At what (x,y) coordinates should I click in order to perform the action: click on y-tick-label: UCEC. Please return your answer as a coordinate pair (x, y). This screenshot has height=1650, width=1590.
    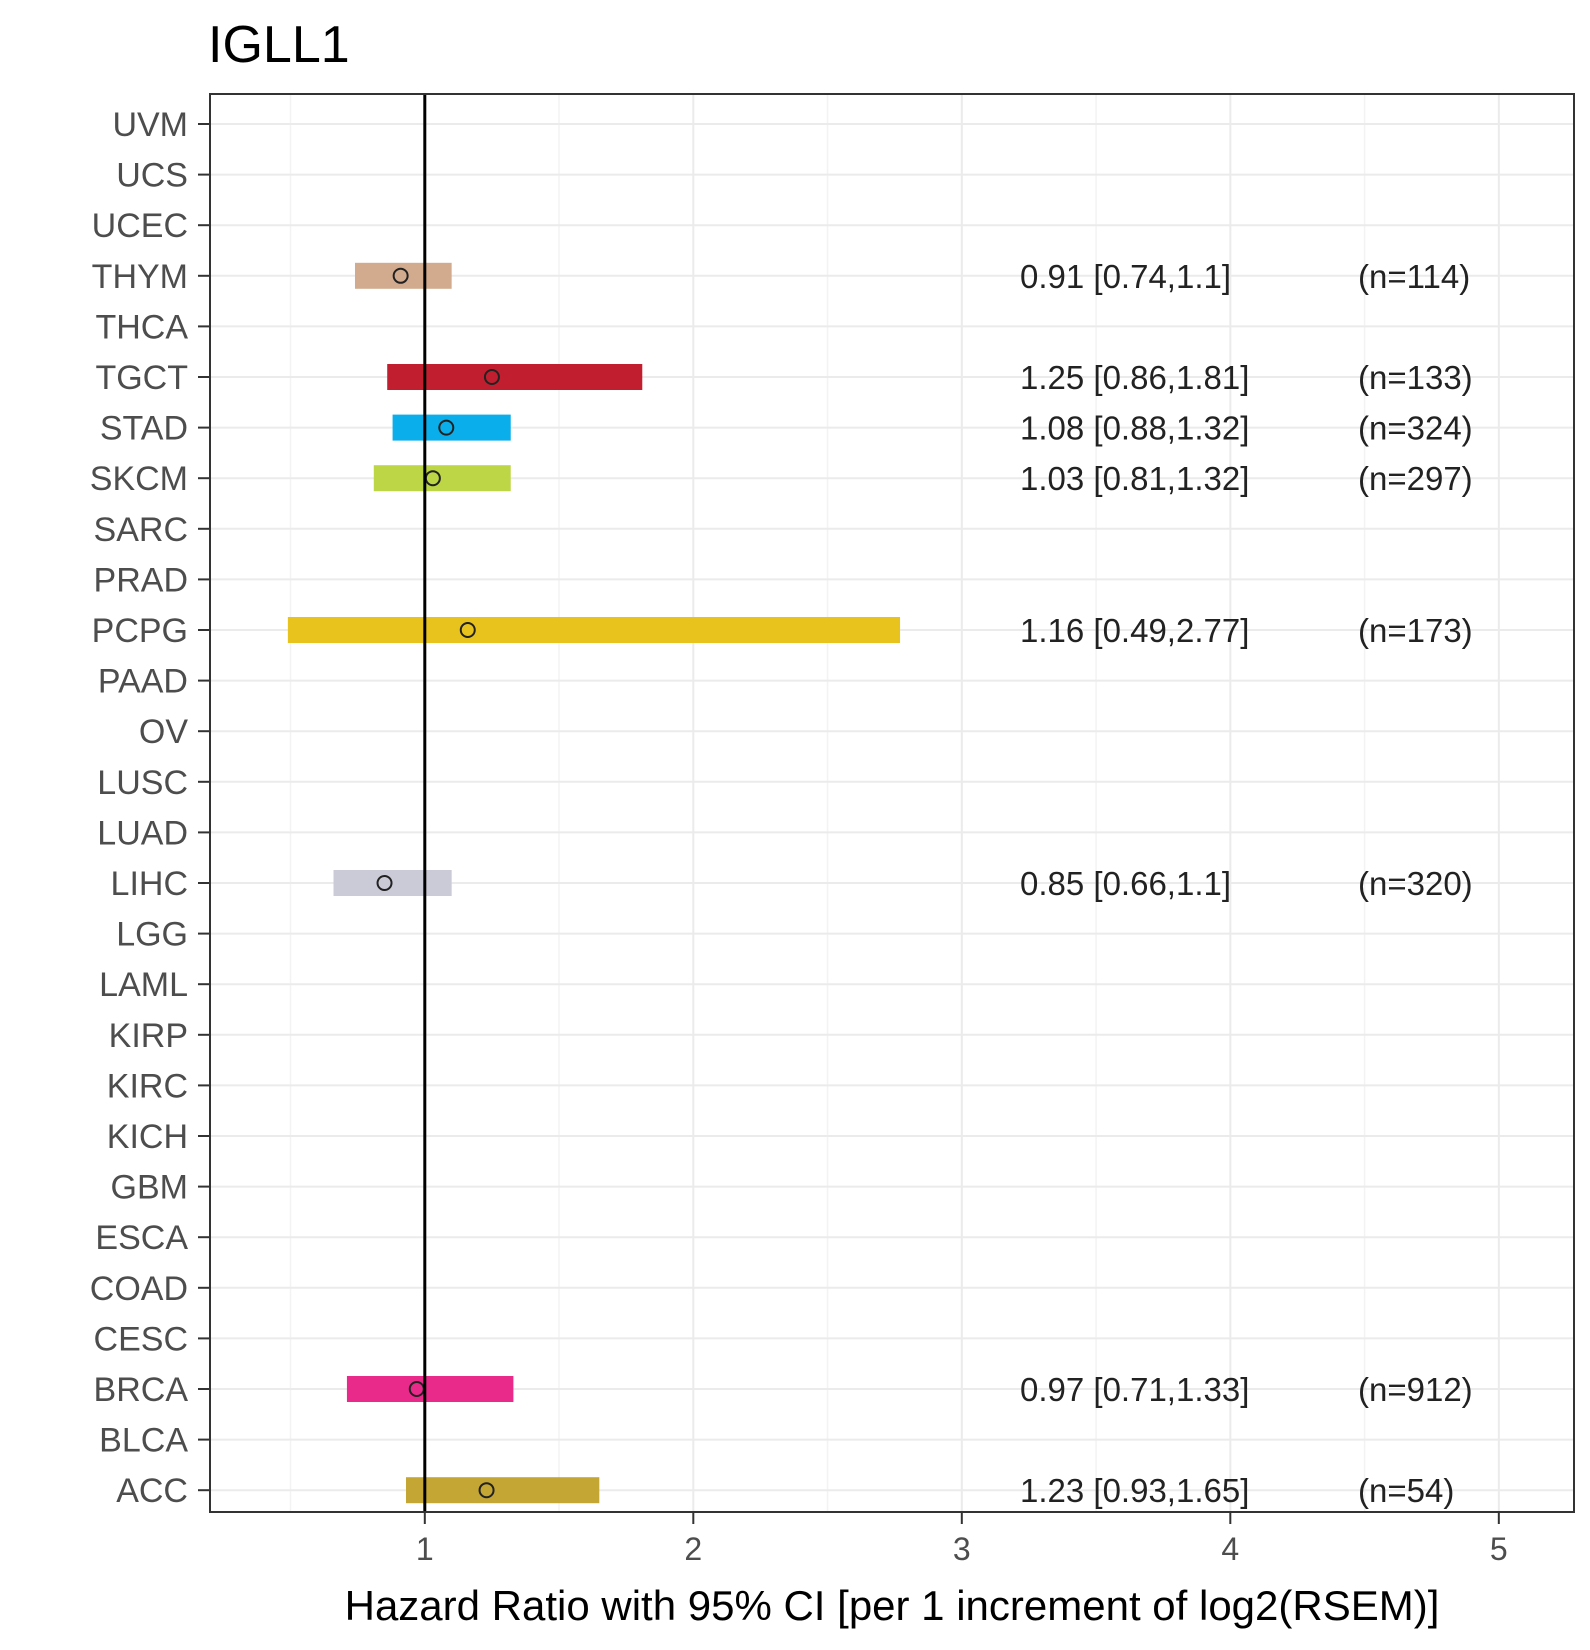
    Looking at the image, I should click on (140, 226).